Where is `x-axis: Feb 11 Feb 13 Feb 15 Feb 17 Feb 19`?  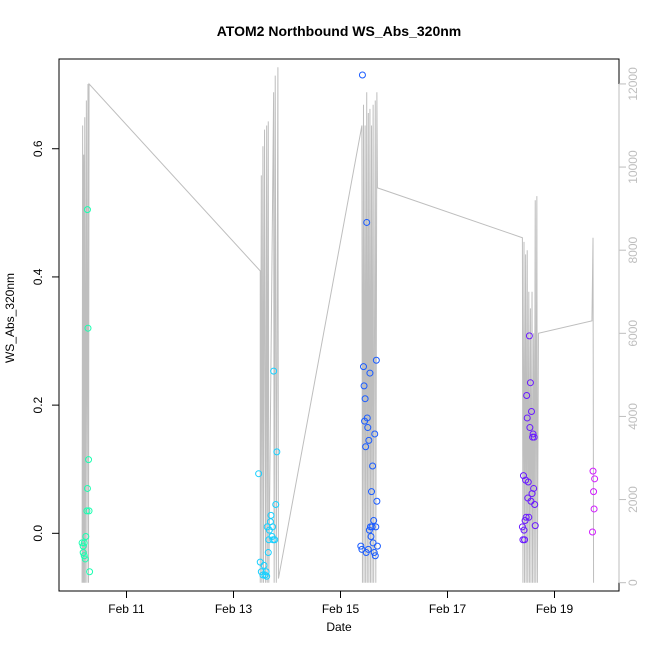 x-axis: Feb 11 Feb 13 Feb 15 Feb 17 Feb 19 is located at coordinates (341, 603).